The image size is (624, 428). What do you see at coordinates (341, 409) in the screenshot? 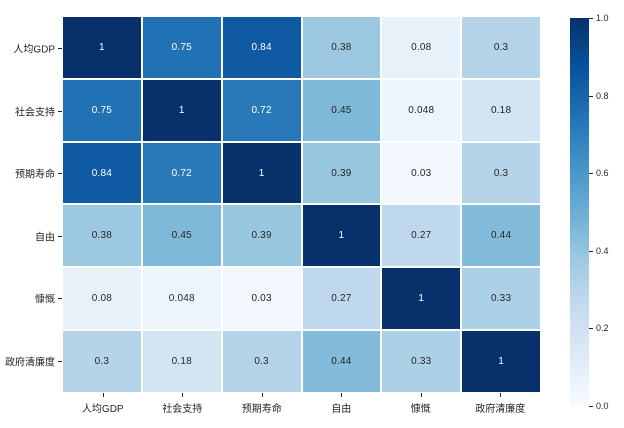
I see `x-axis-label: 自由` at bounding box center [341, 409].